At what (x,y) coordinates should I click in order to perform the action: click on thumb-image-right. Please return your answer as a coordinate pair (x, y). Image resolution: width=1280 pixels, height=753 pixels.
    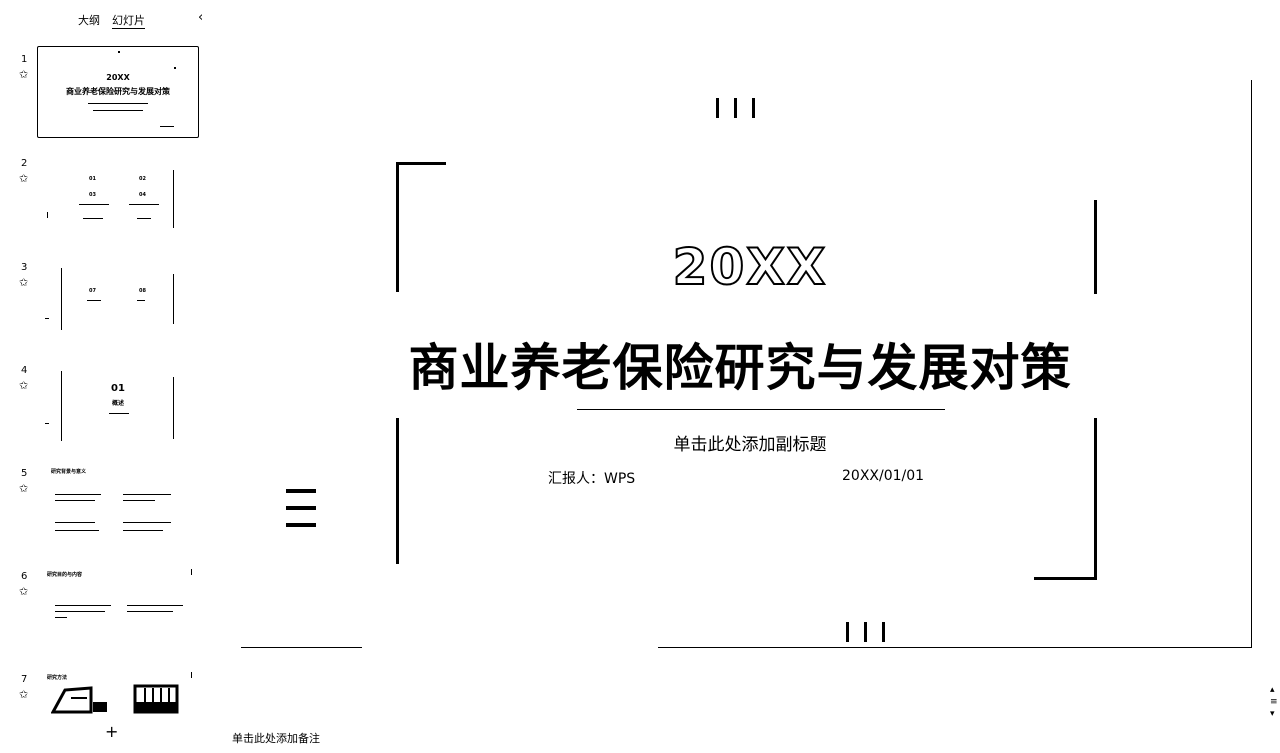
    Looking at the image, I should click on (156, 699).